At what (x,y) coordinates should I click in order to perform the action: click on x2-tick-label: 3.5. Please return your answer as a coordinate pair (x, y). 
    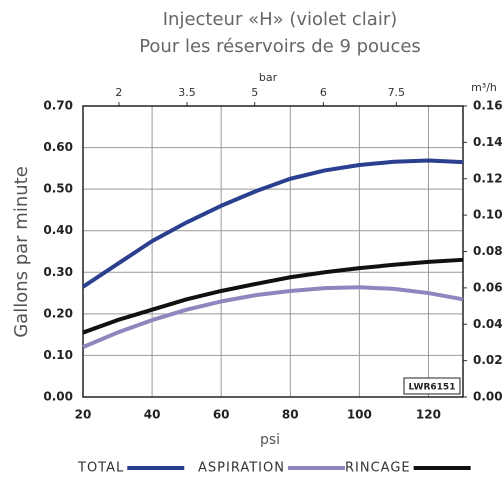
    Looking at the image, I should click on (187, 92).